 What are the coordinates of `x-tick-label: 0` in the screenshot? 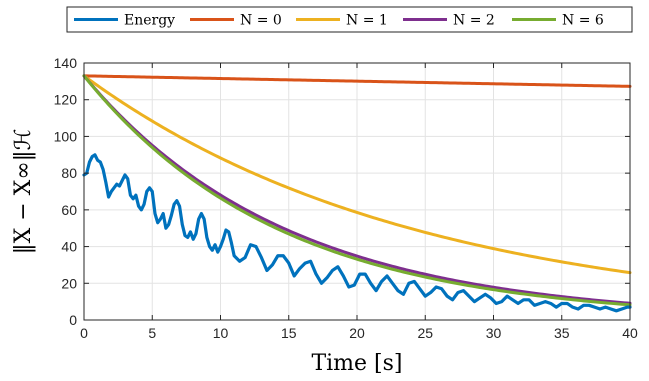 It's located at (84, 333).